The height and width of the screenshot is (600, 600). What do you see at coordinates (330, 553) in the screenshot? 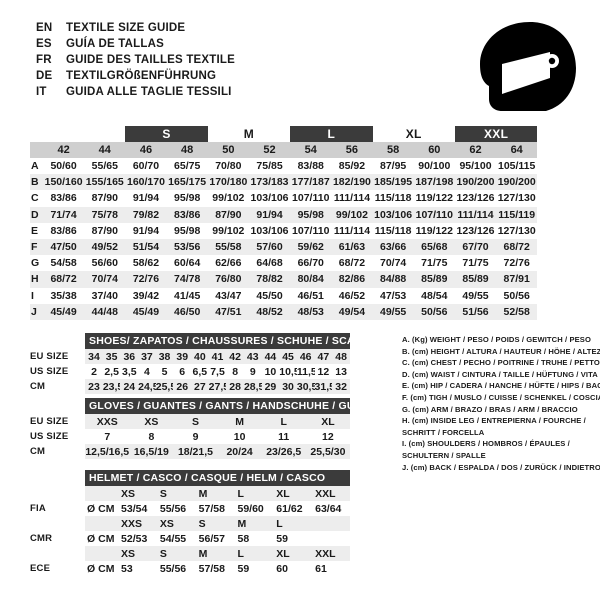
I see `helmet-size-cell: XXL` at bounding box center [330, 553].